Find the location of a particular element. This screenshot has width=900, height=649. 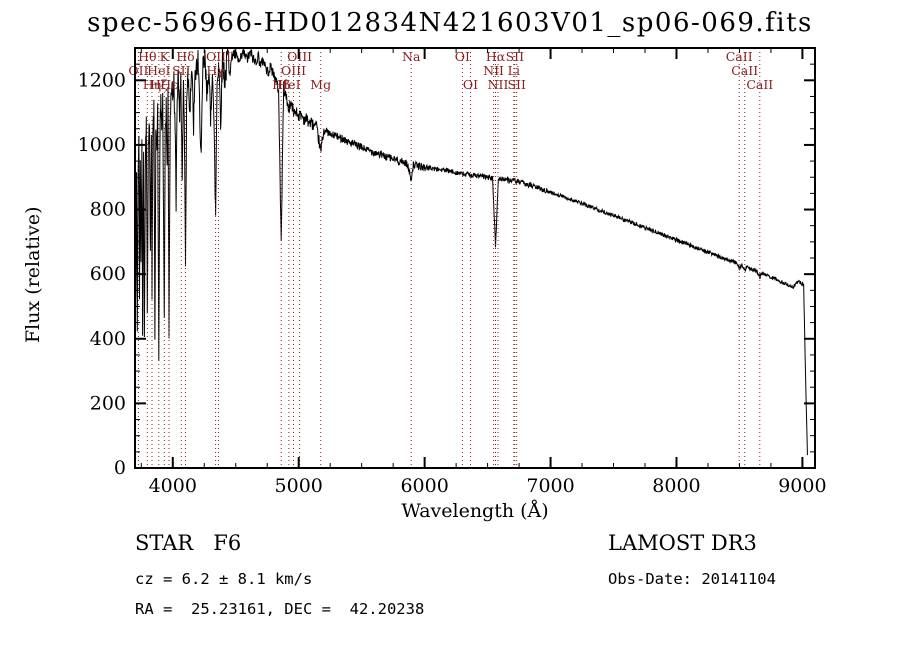

y-tick-label: 400 is located at coordinates (108, 339).